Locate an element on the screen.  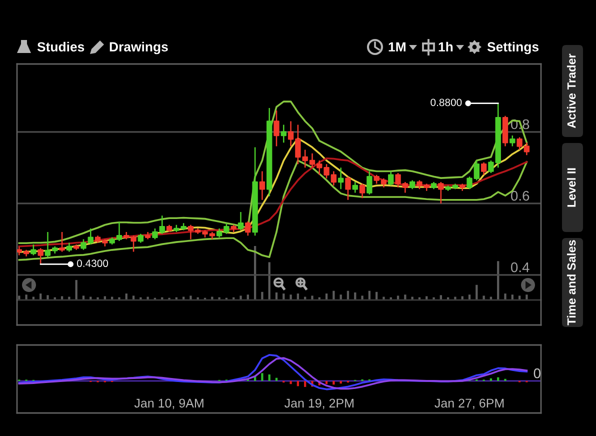
text: 1h is located at coordinates (445, 47).